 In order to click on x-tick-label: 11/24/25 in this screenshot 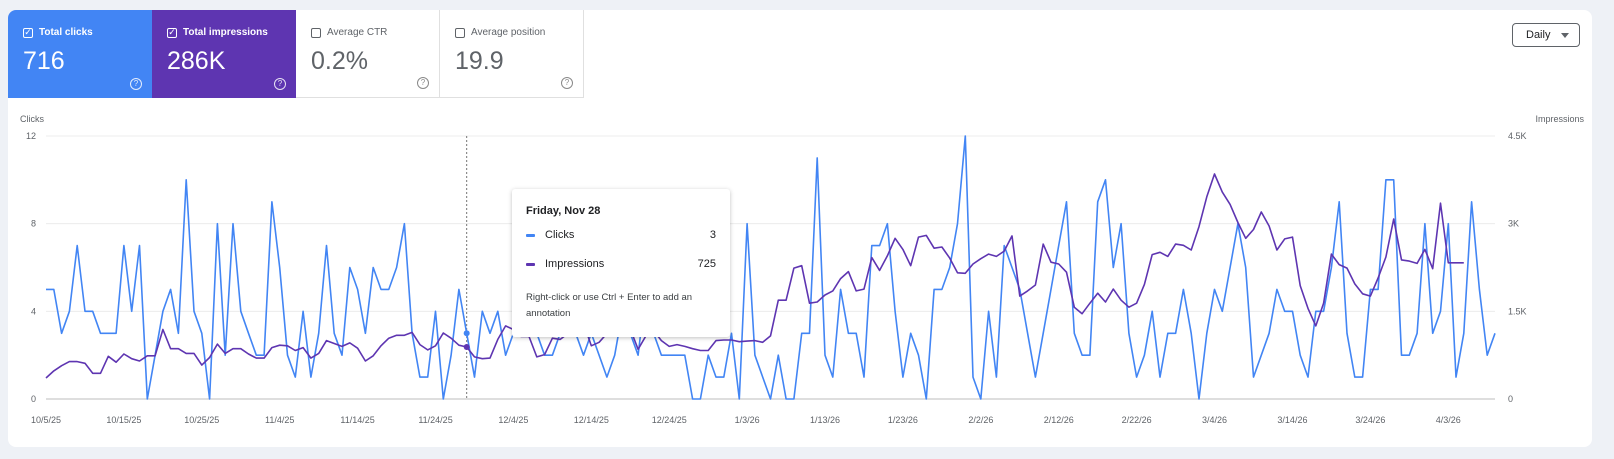, I will do `click(435, 420)`.